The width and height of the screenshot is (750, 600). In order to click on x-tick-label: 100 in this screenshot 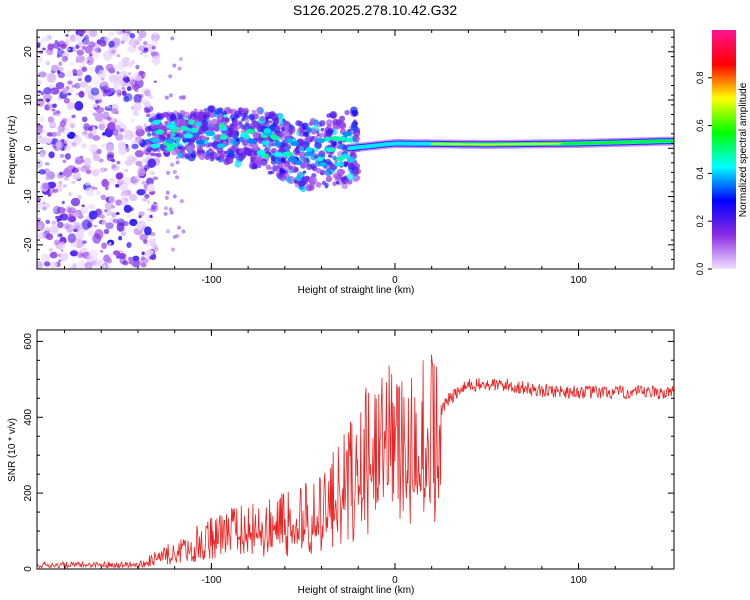, I will do `click(578, 280)`.